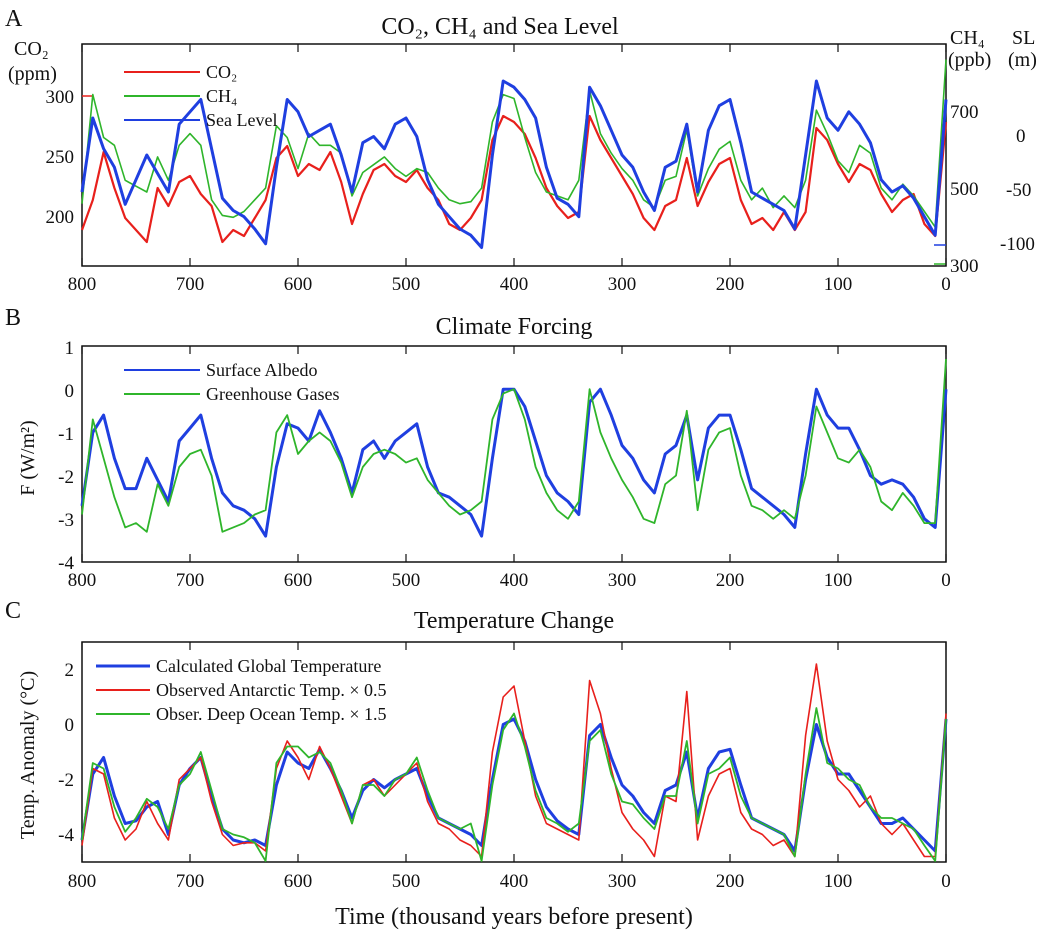  I want to click on panel-a-xtick-400: 400, so click(514, 284).